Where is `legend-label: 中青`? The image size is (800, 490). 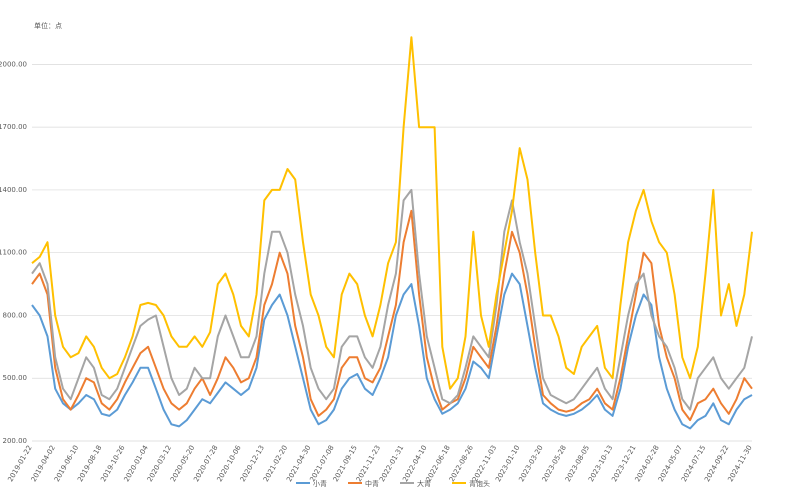
legend-label: 中青 is located at coordinates (372, 483).